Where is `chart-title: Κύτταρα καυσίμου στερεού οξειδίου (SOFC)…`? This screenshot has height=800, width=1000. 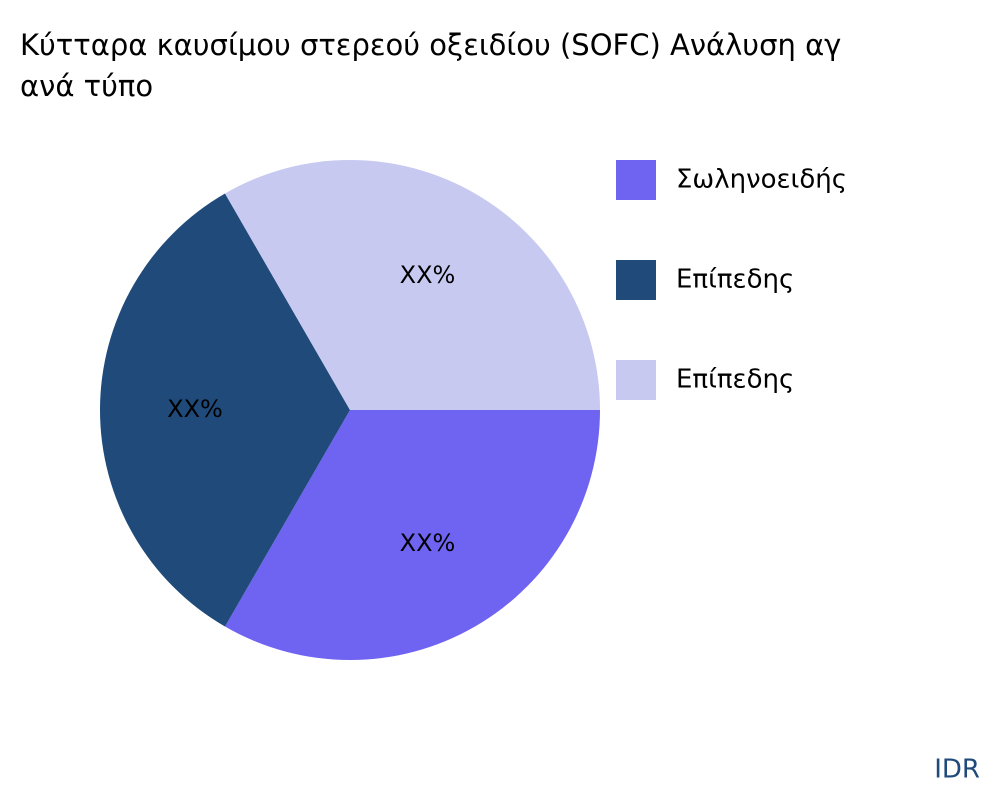
chart-title: Κύτταρα καυσίμου στερεού οξειδίου (SOFC)… is located at coordinates (430, 45).